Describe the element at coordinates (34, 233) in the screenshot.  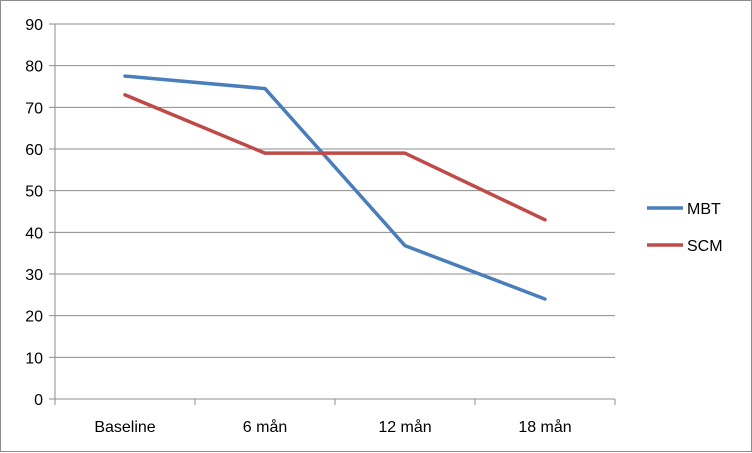
I see `y-tick-label-40: 40` at that location.